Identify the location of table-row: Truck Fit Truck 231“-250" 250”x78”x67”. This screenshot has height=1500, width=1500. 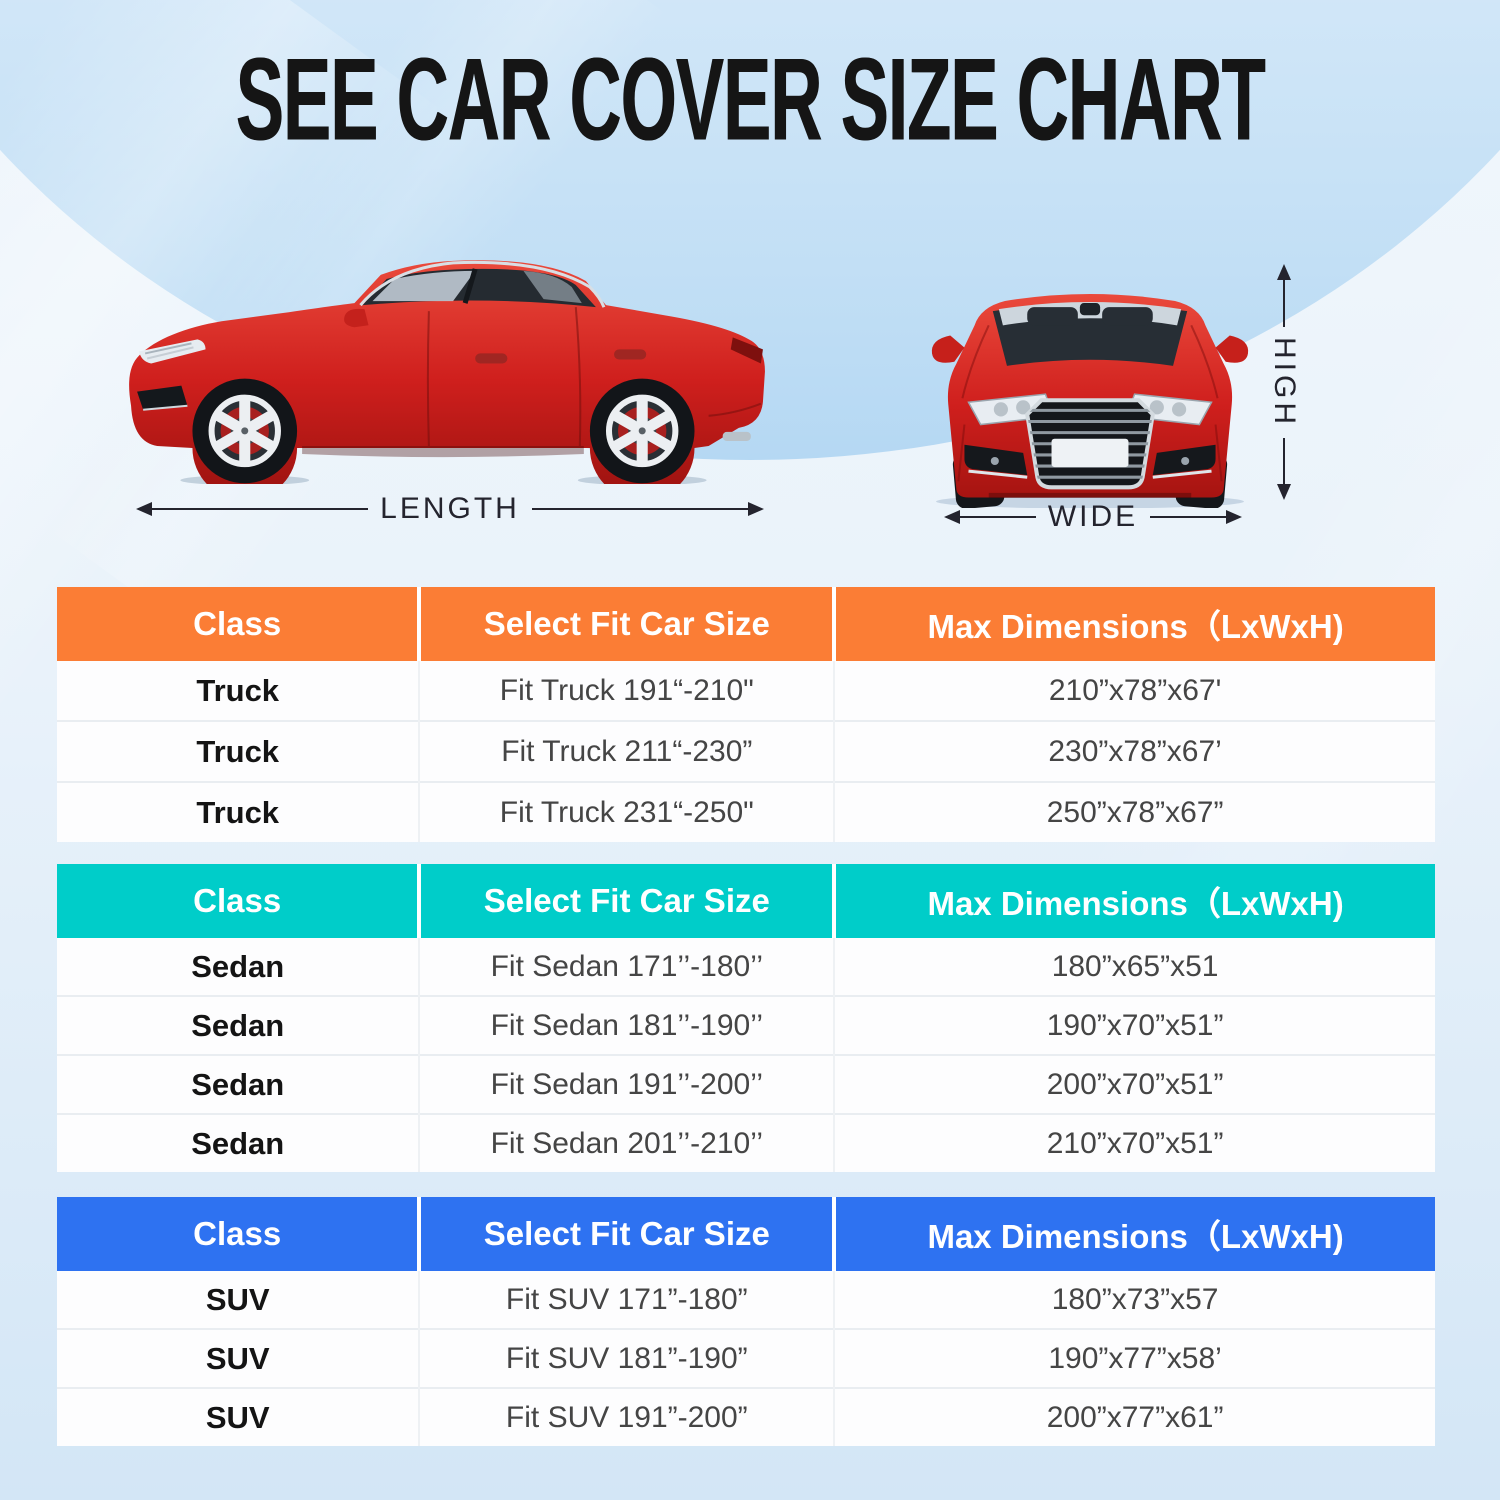
(746, 811).